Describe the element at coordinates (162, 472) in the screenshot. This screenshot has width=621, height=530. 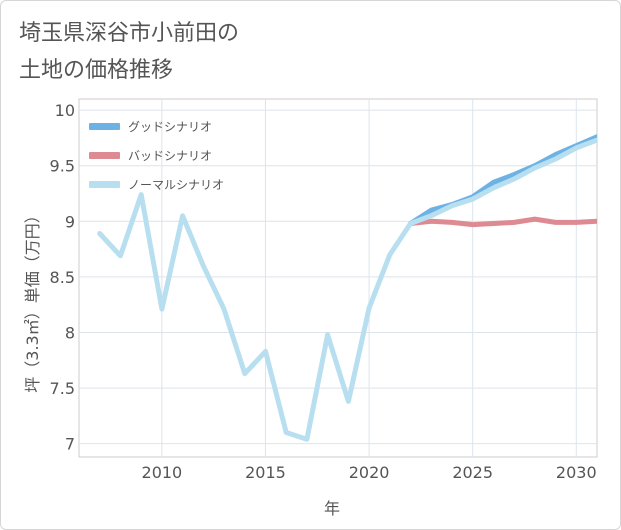
I see `x-tick-label: 2010` at that location.